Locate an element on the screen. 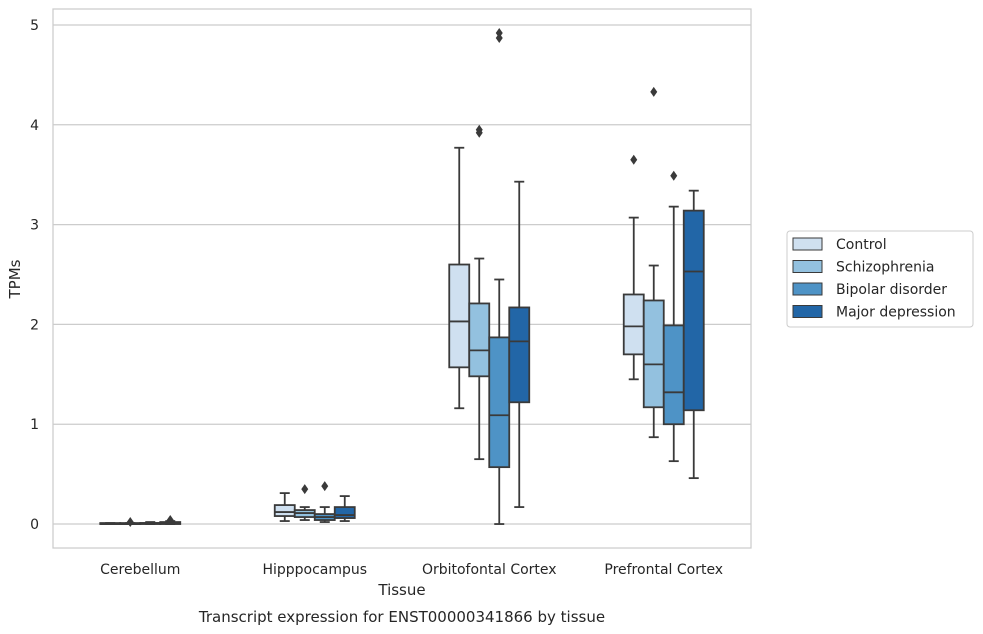  y-tick-label: 1 is located at coordinates (34, 425).